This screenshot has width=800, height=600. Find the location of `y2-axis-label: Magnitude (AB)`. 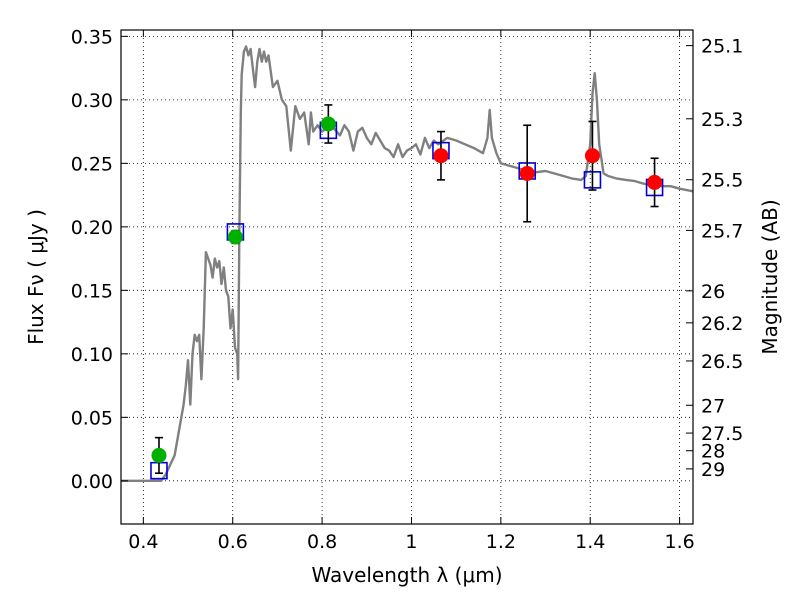

y2-axis-label: Magnitude (AB) is located at coordinates (770, 276).